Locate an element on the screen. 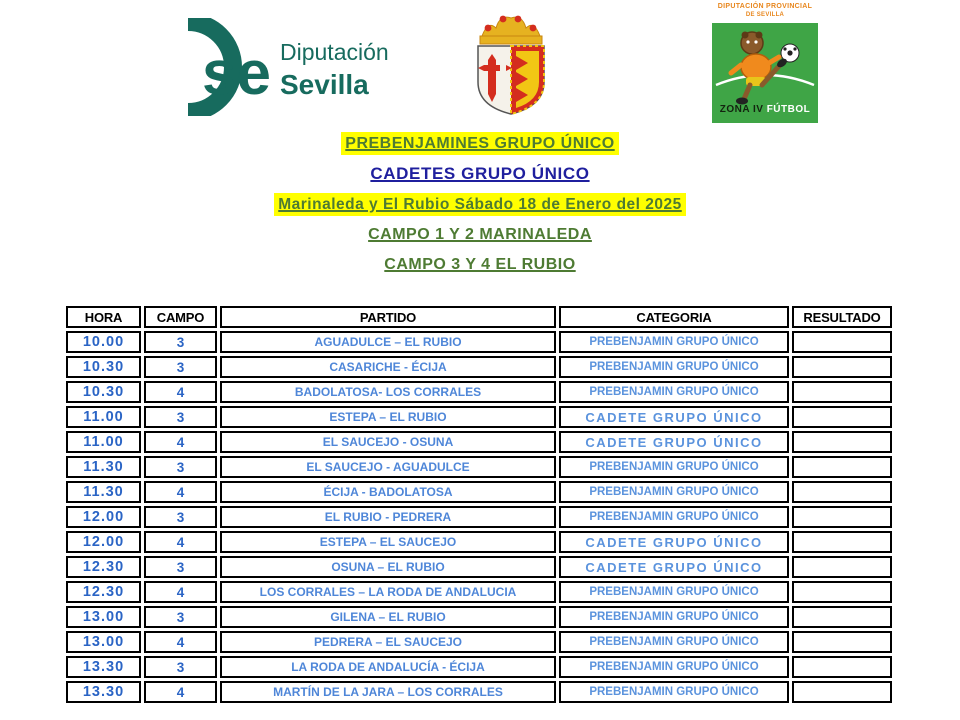 This screenshot has height=720, width=960. sevilla-logo-line2: Sevilla is located at coordinates (324, 84).